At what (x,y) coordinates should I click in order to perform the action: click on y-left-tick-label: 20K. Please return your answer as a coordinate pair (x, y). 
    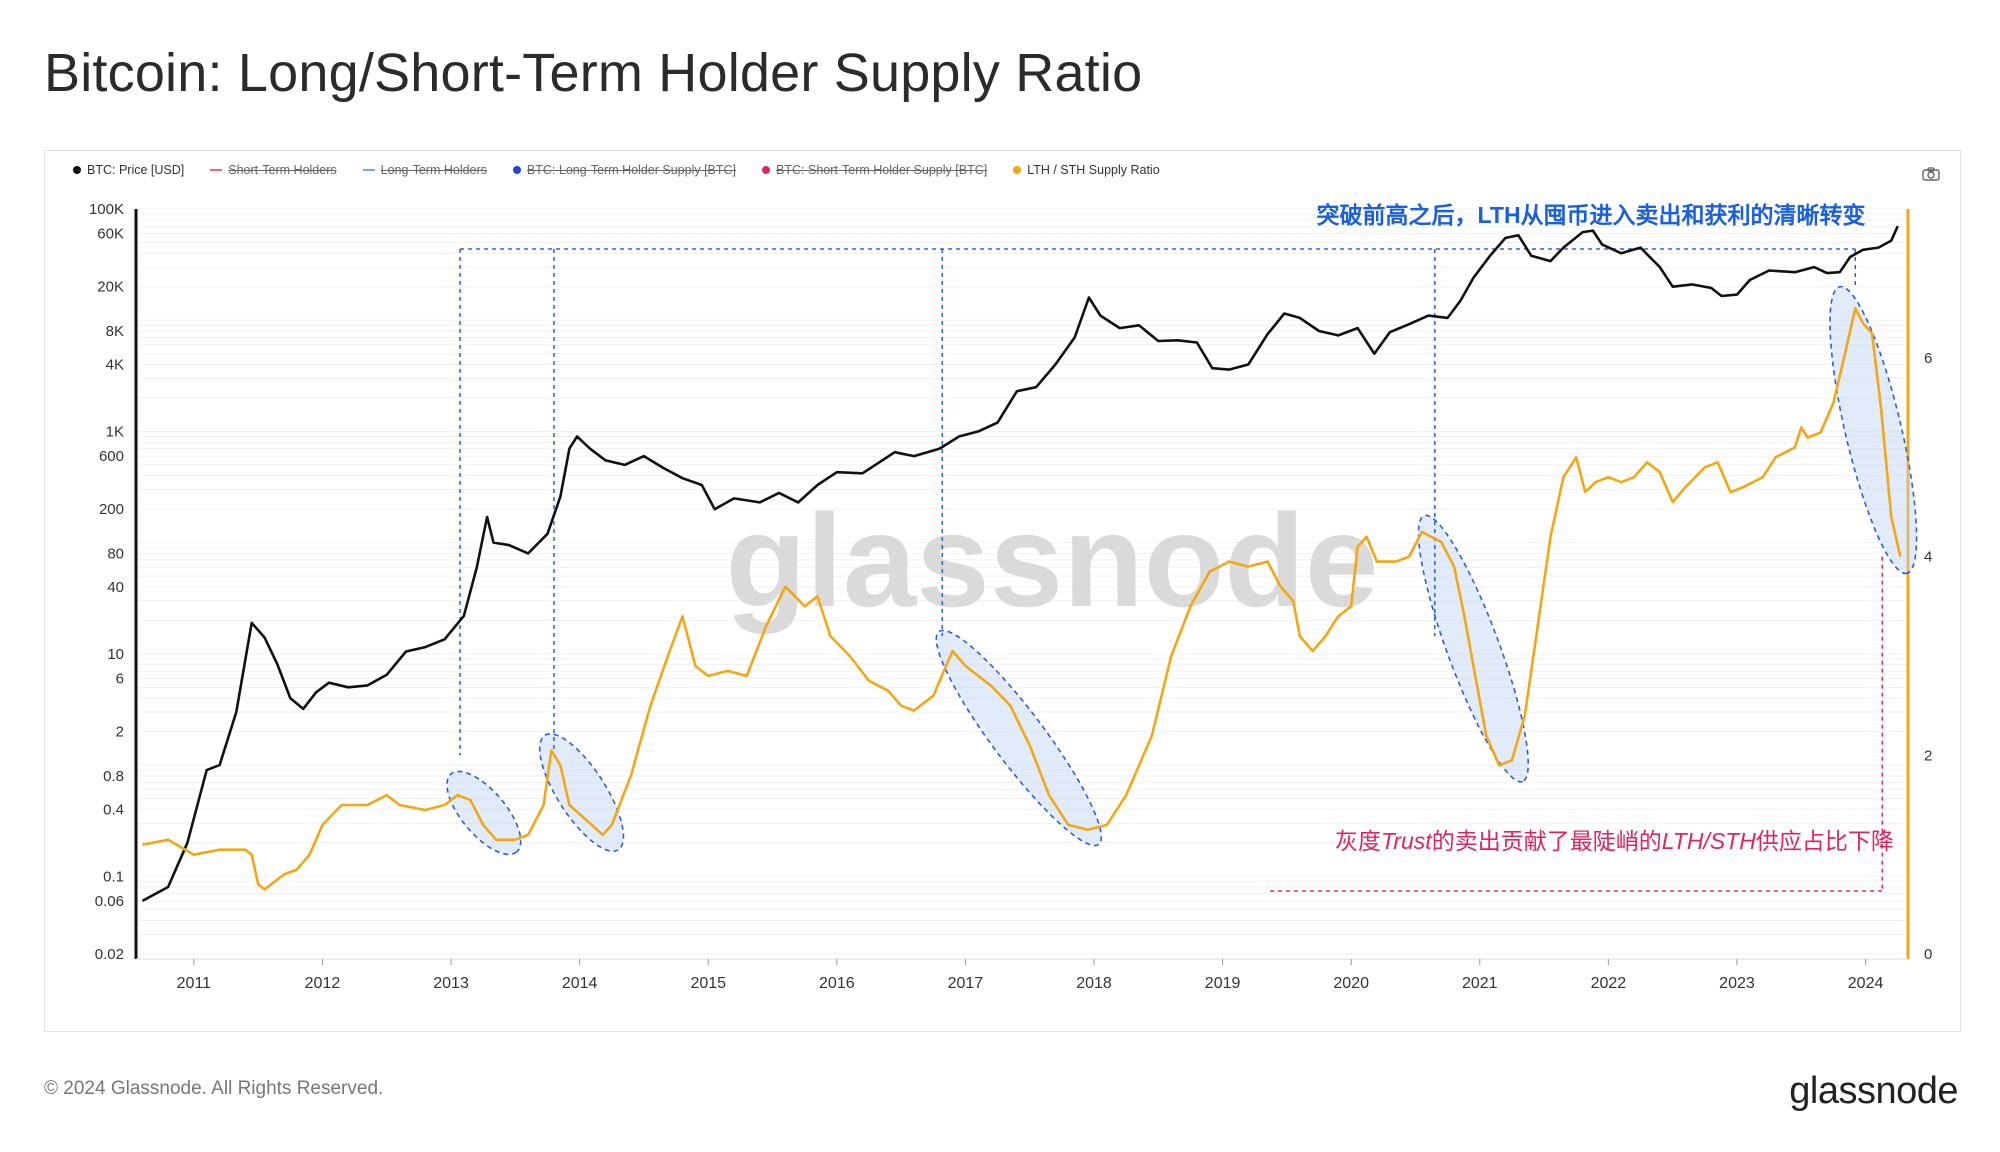
    Looking at the image, I should click on (110, 287).